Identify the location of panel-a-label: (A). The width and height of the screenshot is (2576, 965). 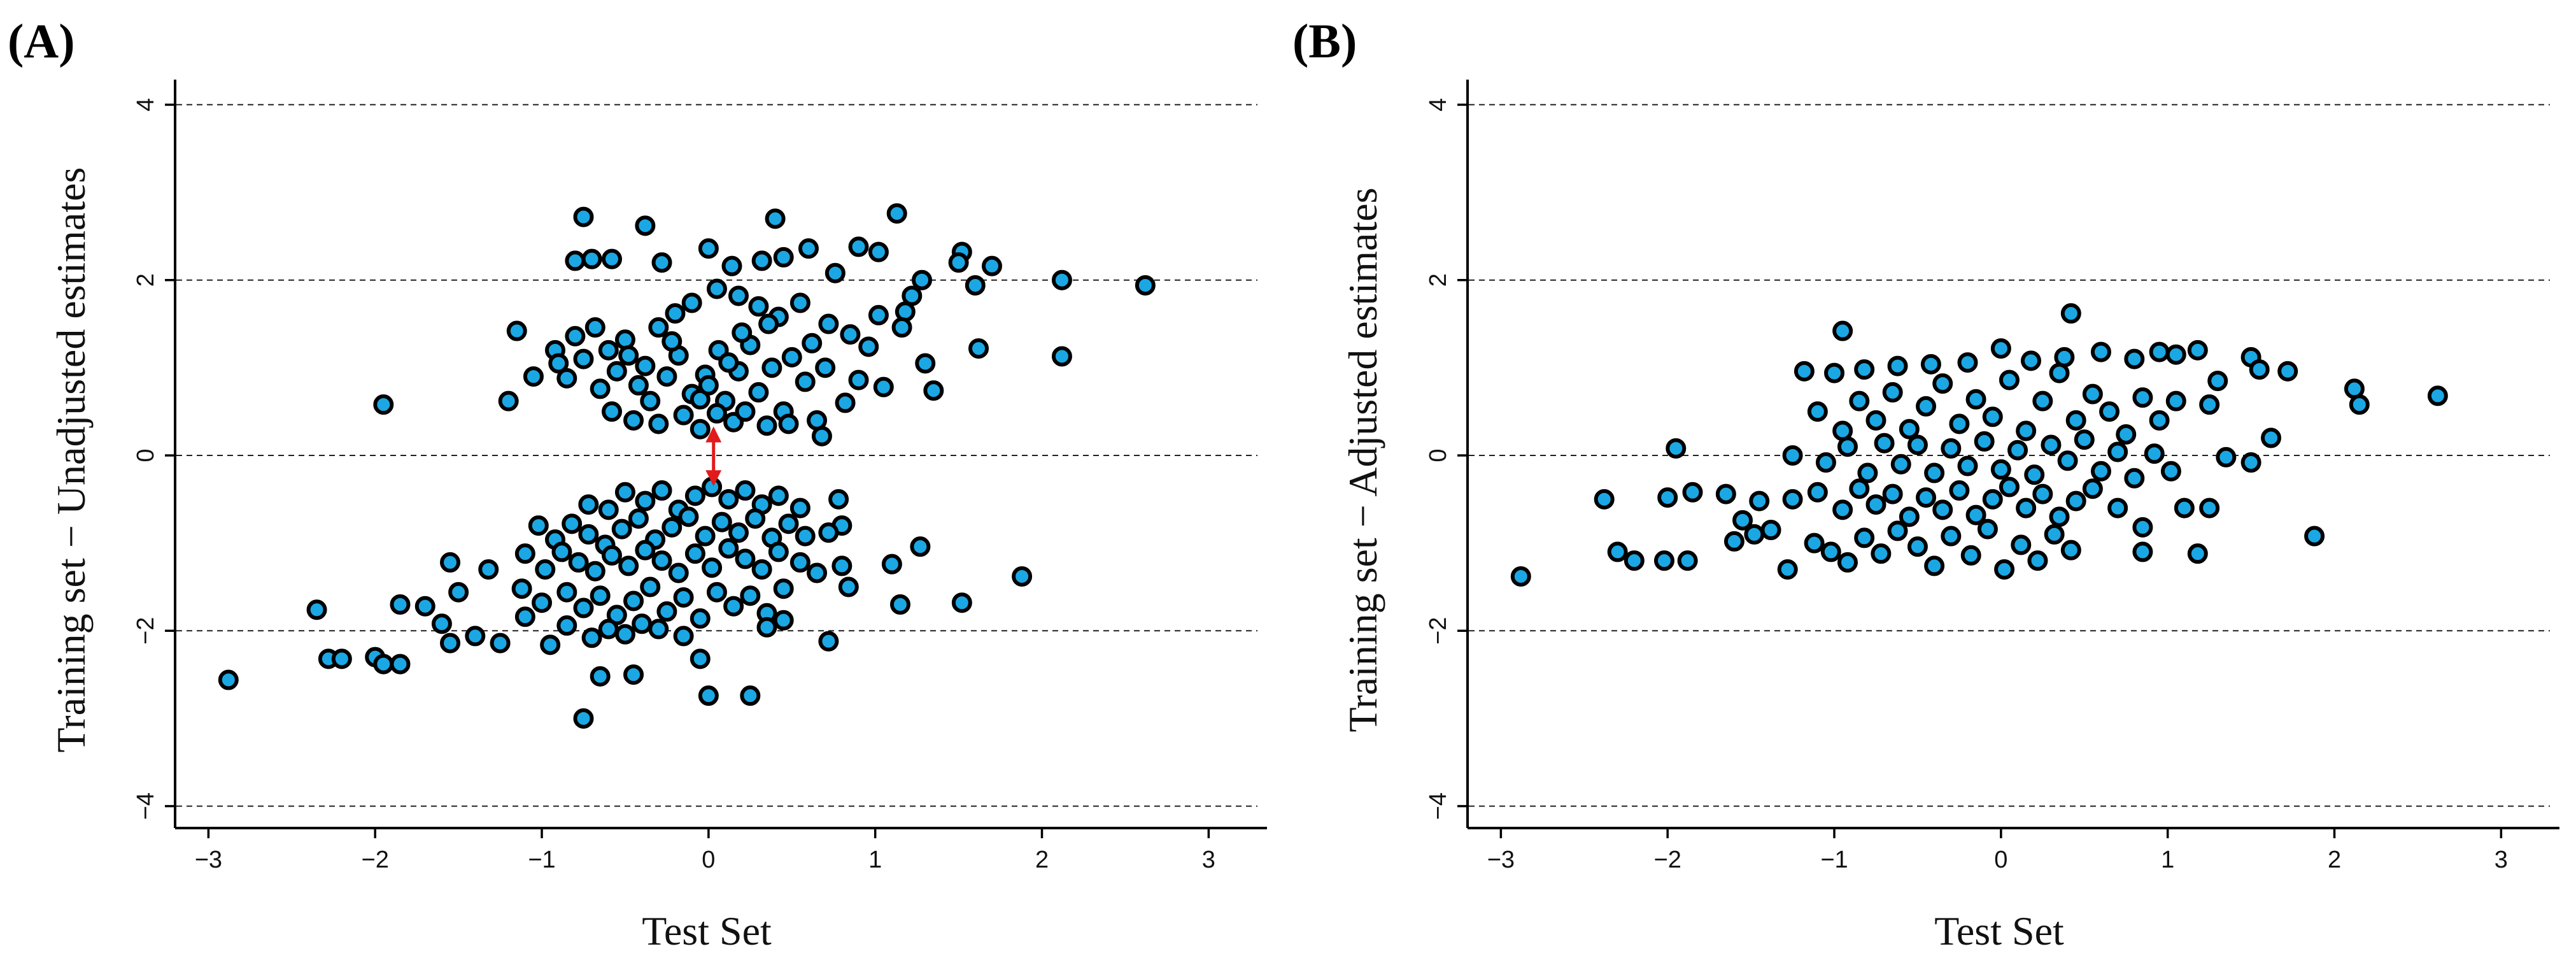
(41, 41).